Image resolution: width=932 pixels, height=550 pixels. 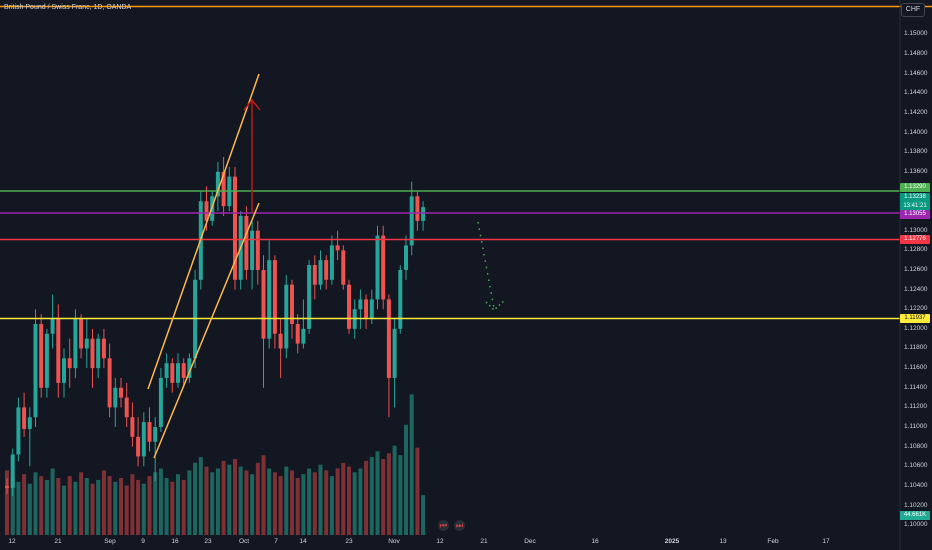 I want to click on yellow-level-tag: 1.11937, so click(x=915, y=318).